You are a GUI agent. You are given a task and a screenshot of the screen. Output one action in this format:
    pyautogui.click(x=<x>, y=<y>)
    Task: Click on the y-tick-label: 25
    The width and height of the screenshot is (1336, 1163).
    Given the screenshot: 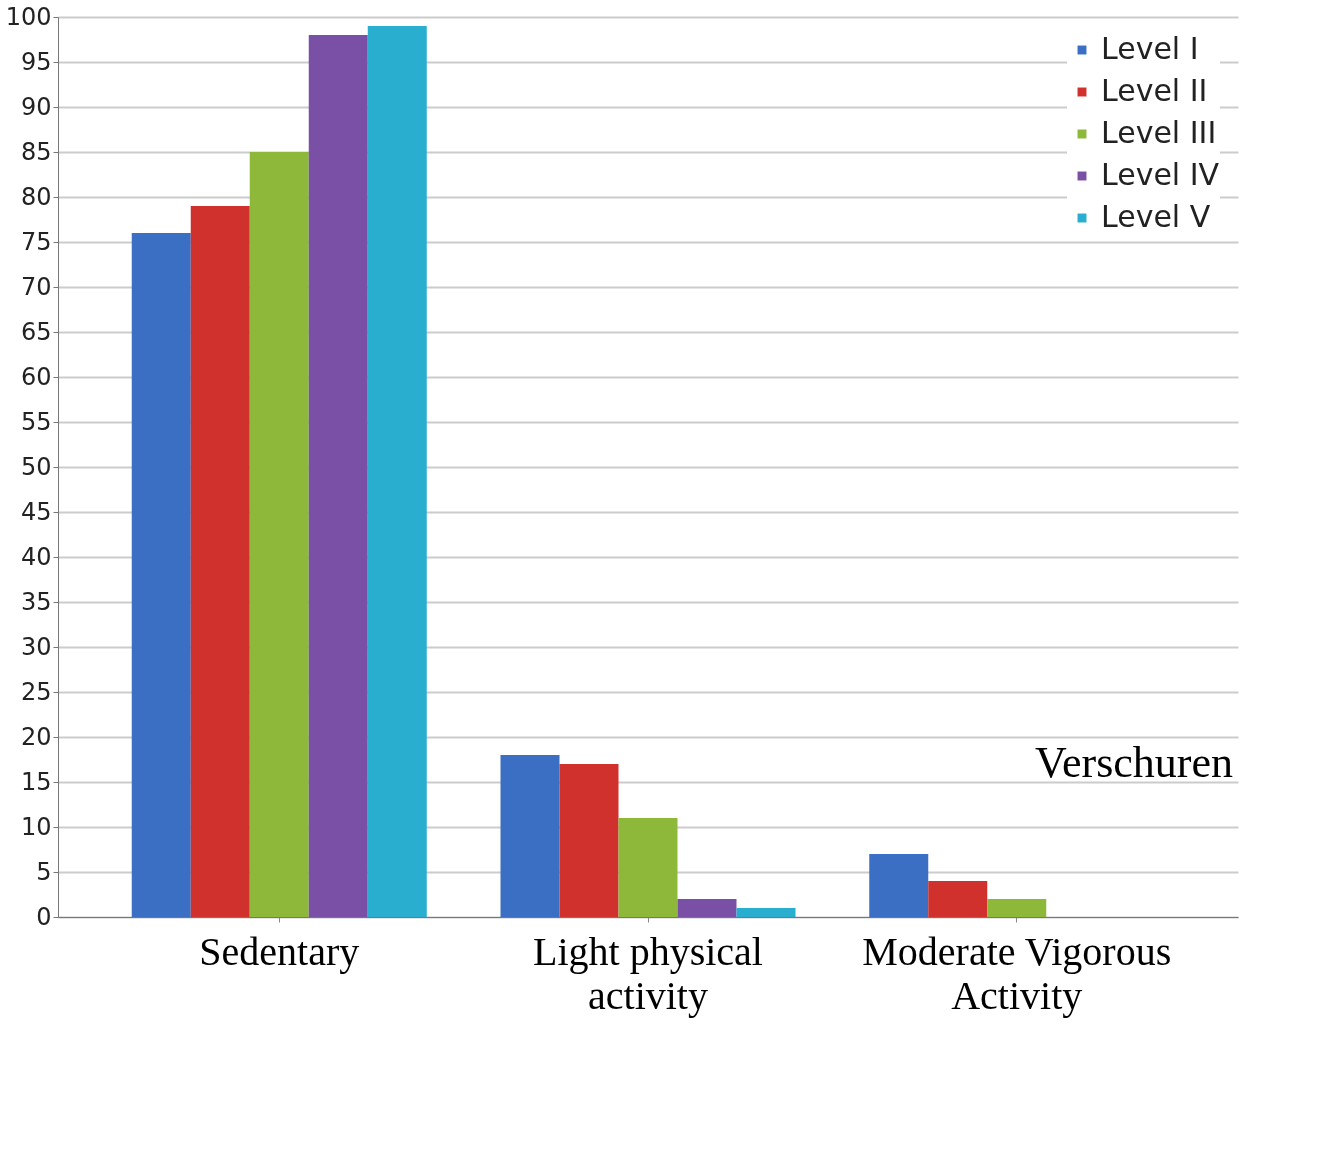 What is the action you would take?
    pyautogui.click(x=36, y=691)
    